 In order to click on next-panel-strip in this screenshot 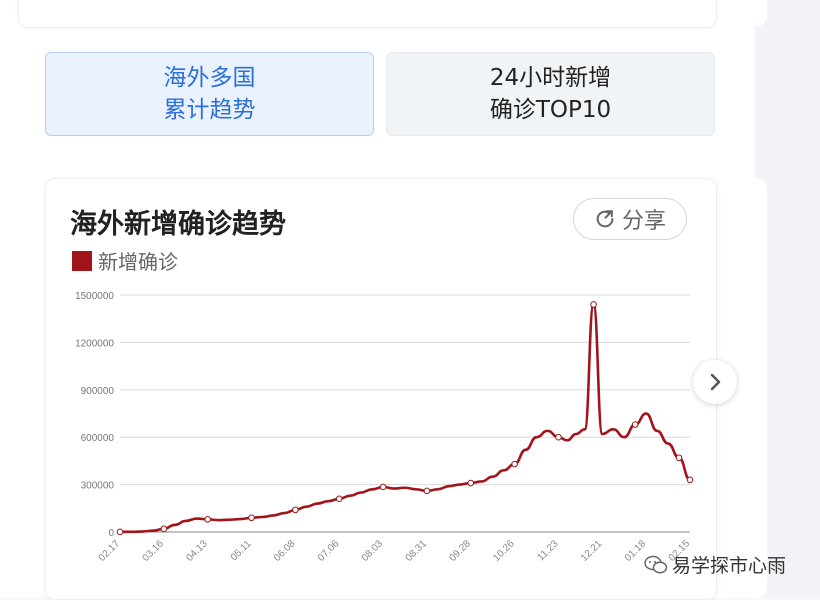, I will do `click(778, 299)`.